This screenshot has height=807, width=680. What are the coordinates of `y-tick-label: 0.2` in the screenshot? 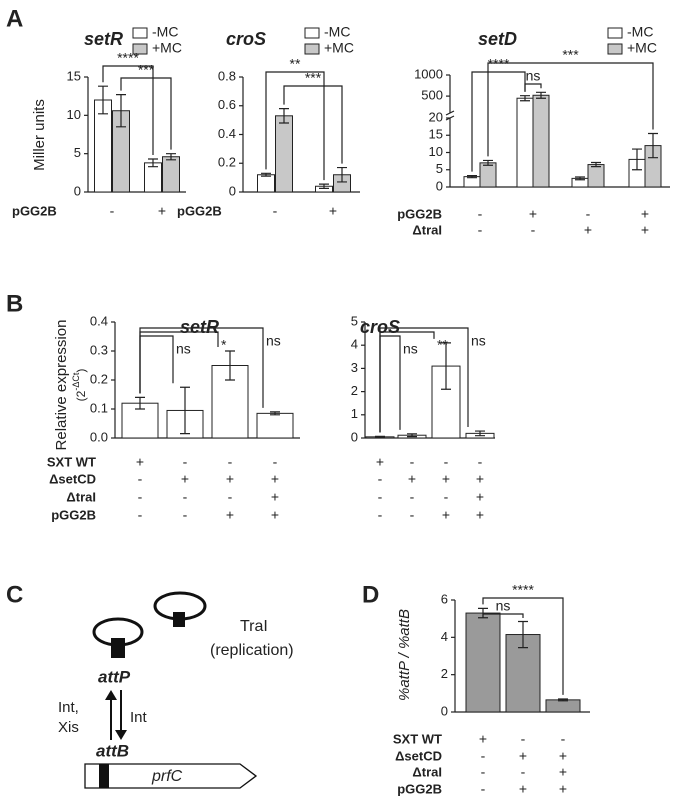 It's located at (227, 162).